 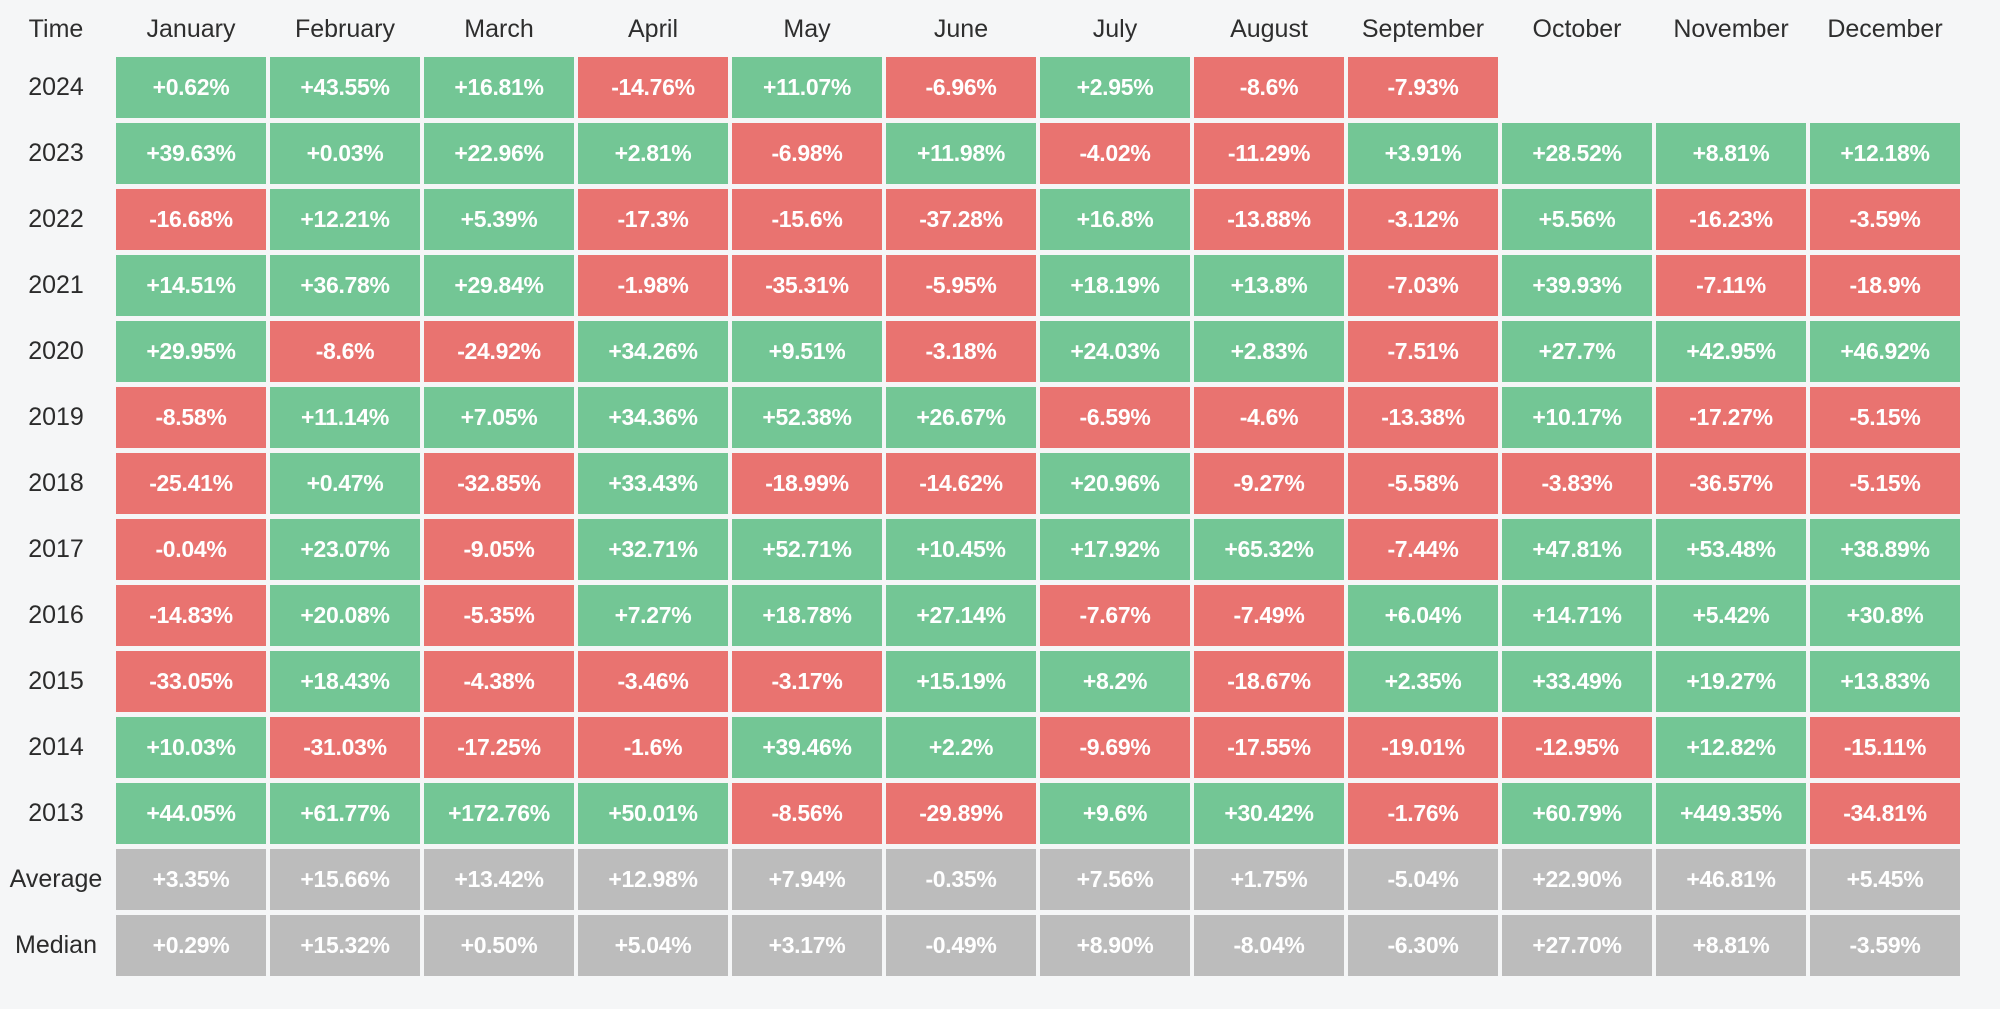 I want to click on return-cell: -14.62%, so click(x=961, y=483).